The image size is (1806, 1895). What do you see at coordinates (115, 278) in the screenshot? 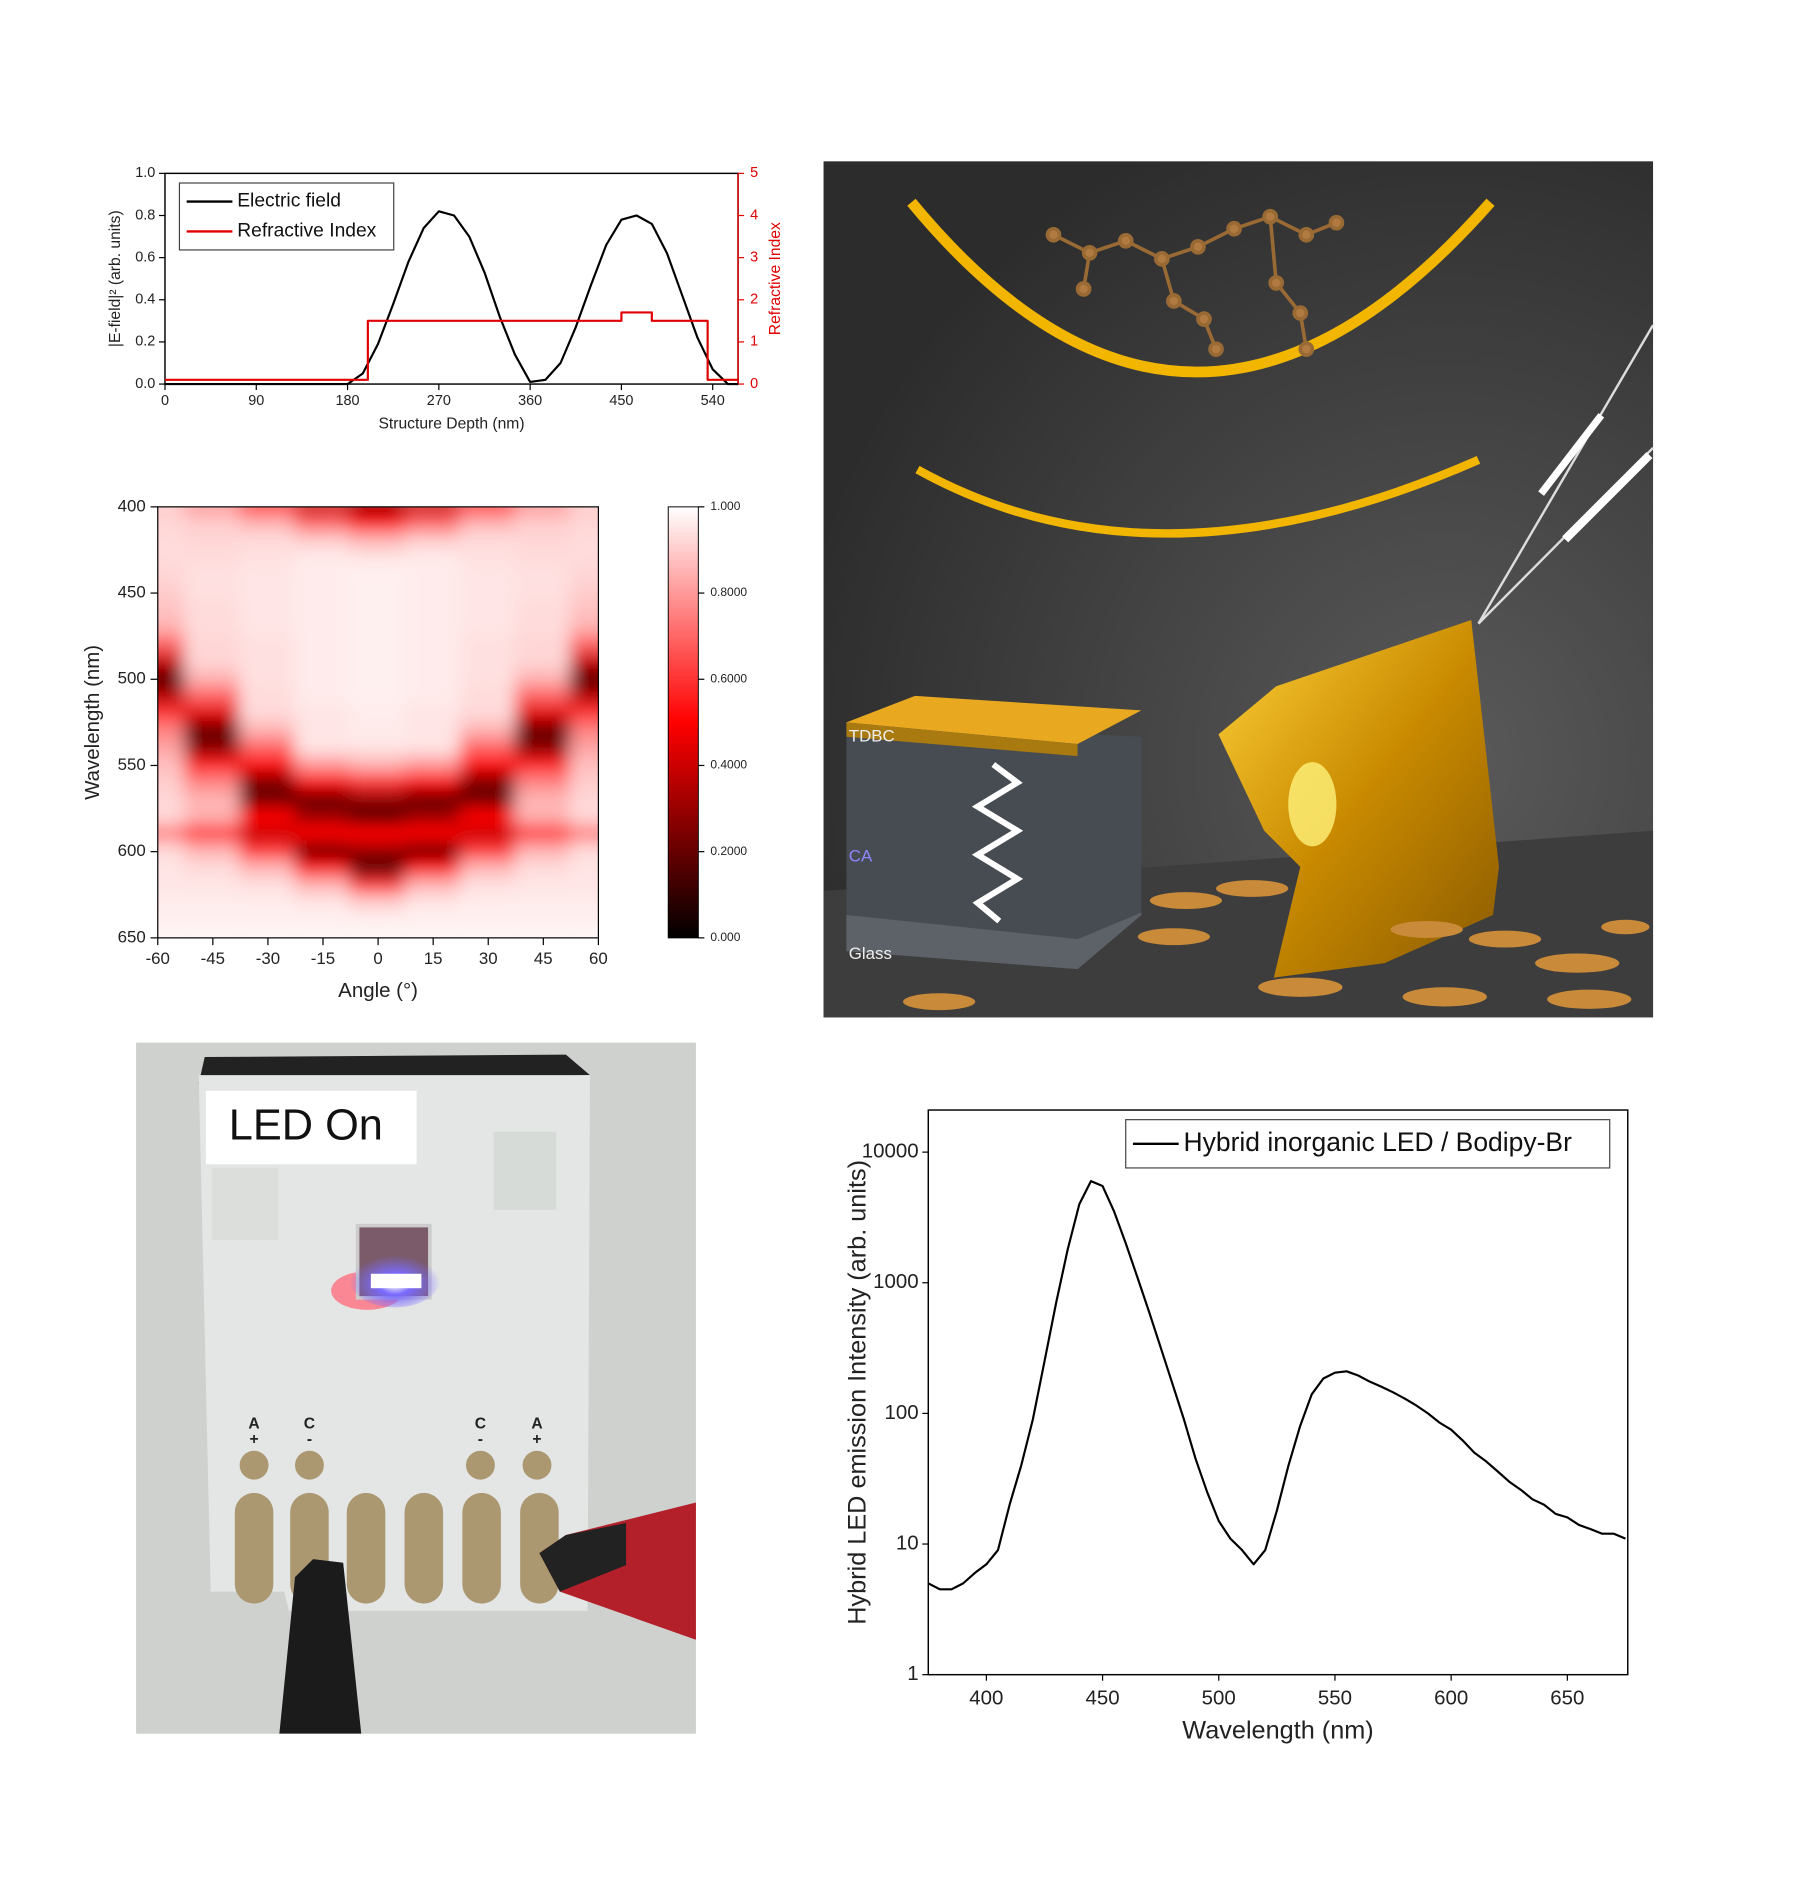
I see `y-axis-label: |E-field|² (arb. units)` at bounding box center [115, 278].